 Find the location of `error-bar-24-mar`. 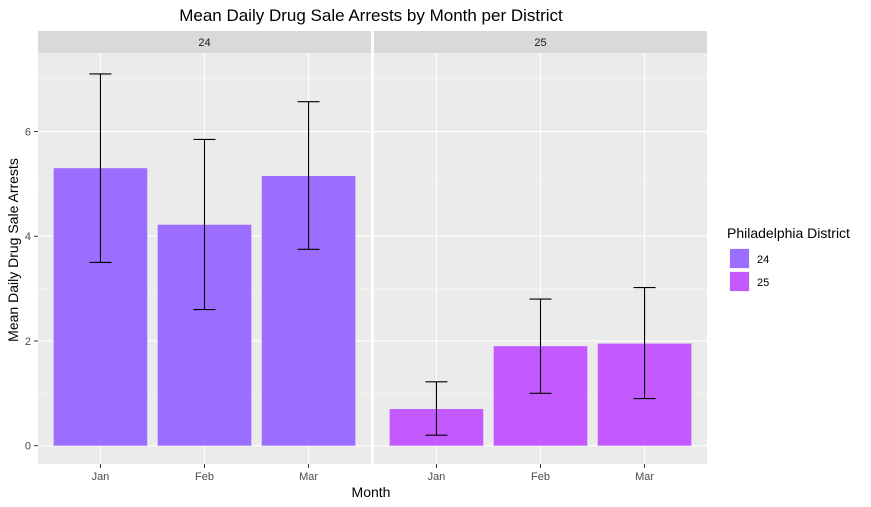

error-bar-24-mar is located at coordinates (308, 175).